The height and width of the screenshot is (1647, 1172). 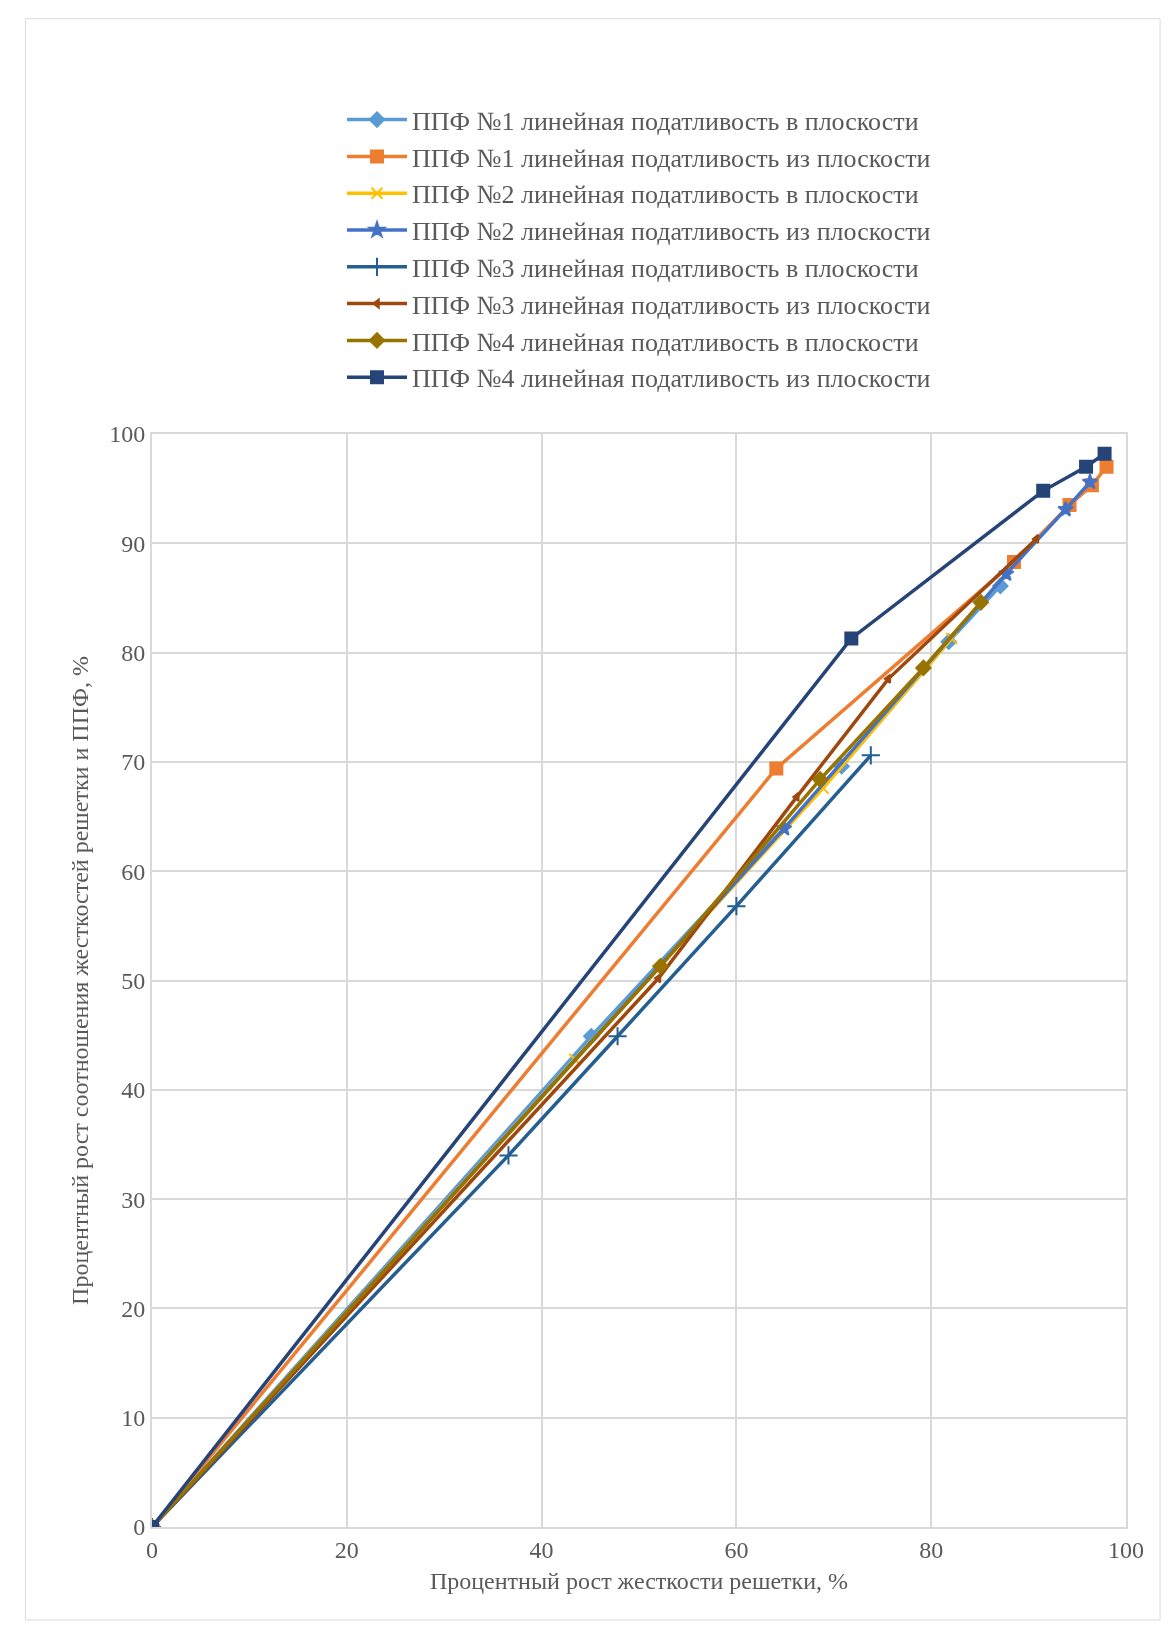 I want to click on legend-label: ППФ №3 линейная податливость в плоскости, so click(x=665, y=268).